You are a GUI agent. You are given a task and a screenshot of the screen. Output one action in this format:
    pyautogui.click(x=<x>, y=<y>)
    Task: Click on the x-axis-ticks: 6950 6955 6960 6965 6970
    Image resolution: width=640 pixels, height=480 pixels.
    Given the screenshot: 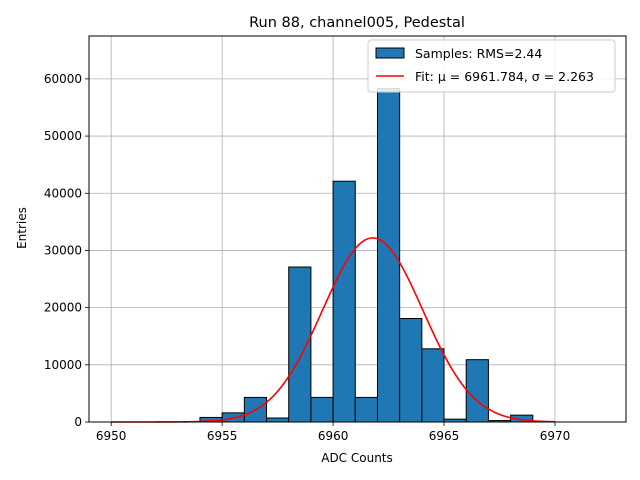 What is the action you would take?
    pyautogui.click(x=333, y=432)
    